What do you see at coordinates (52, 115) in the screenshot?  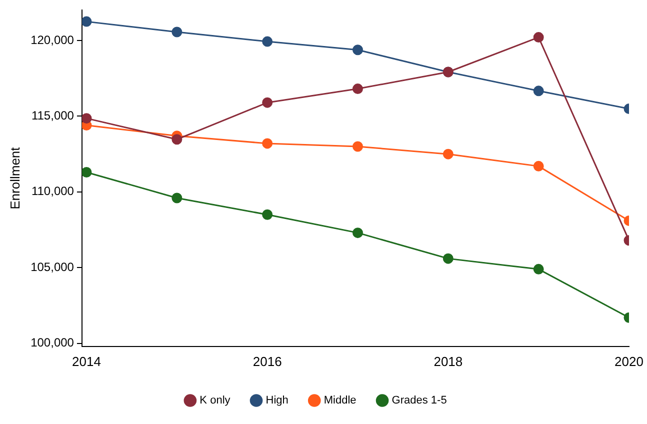 I see `y-tick-label: 115,000` at bounding box center [52, 115].